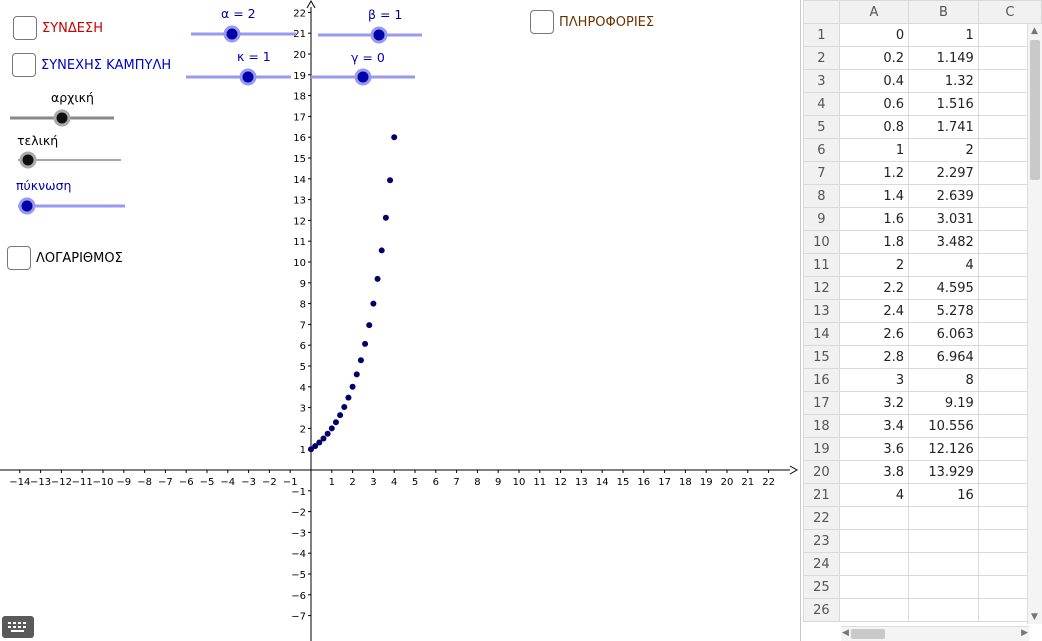 This screenshot has width=1042, height=641. Describe the element at coordinates (1034, 31) in the screenshot. I see `scroll-up-icon: ▲` at that location.